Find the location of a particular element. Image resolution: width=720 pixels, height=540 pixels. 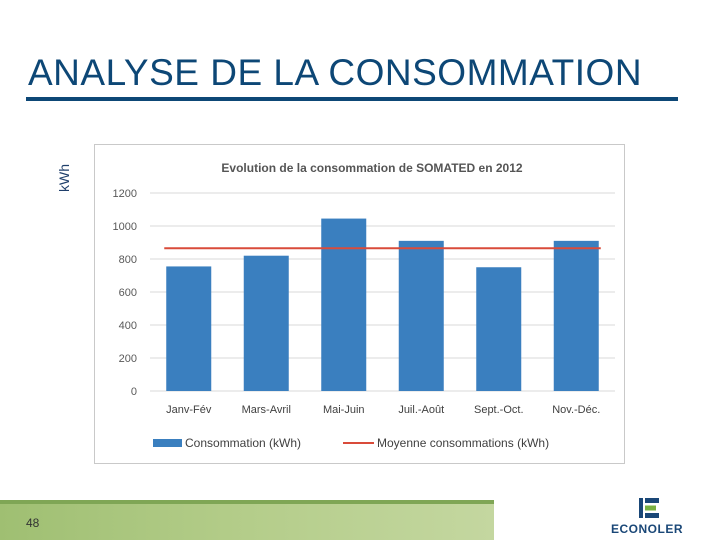

econoler-logo: ECONOLER is located at coordinates (647, 518).